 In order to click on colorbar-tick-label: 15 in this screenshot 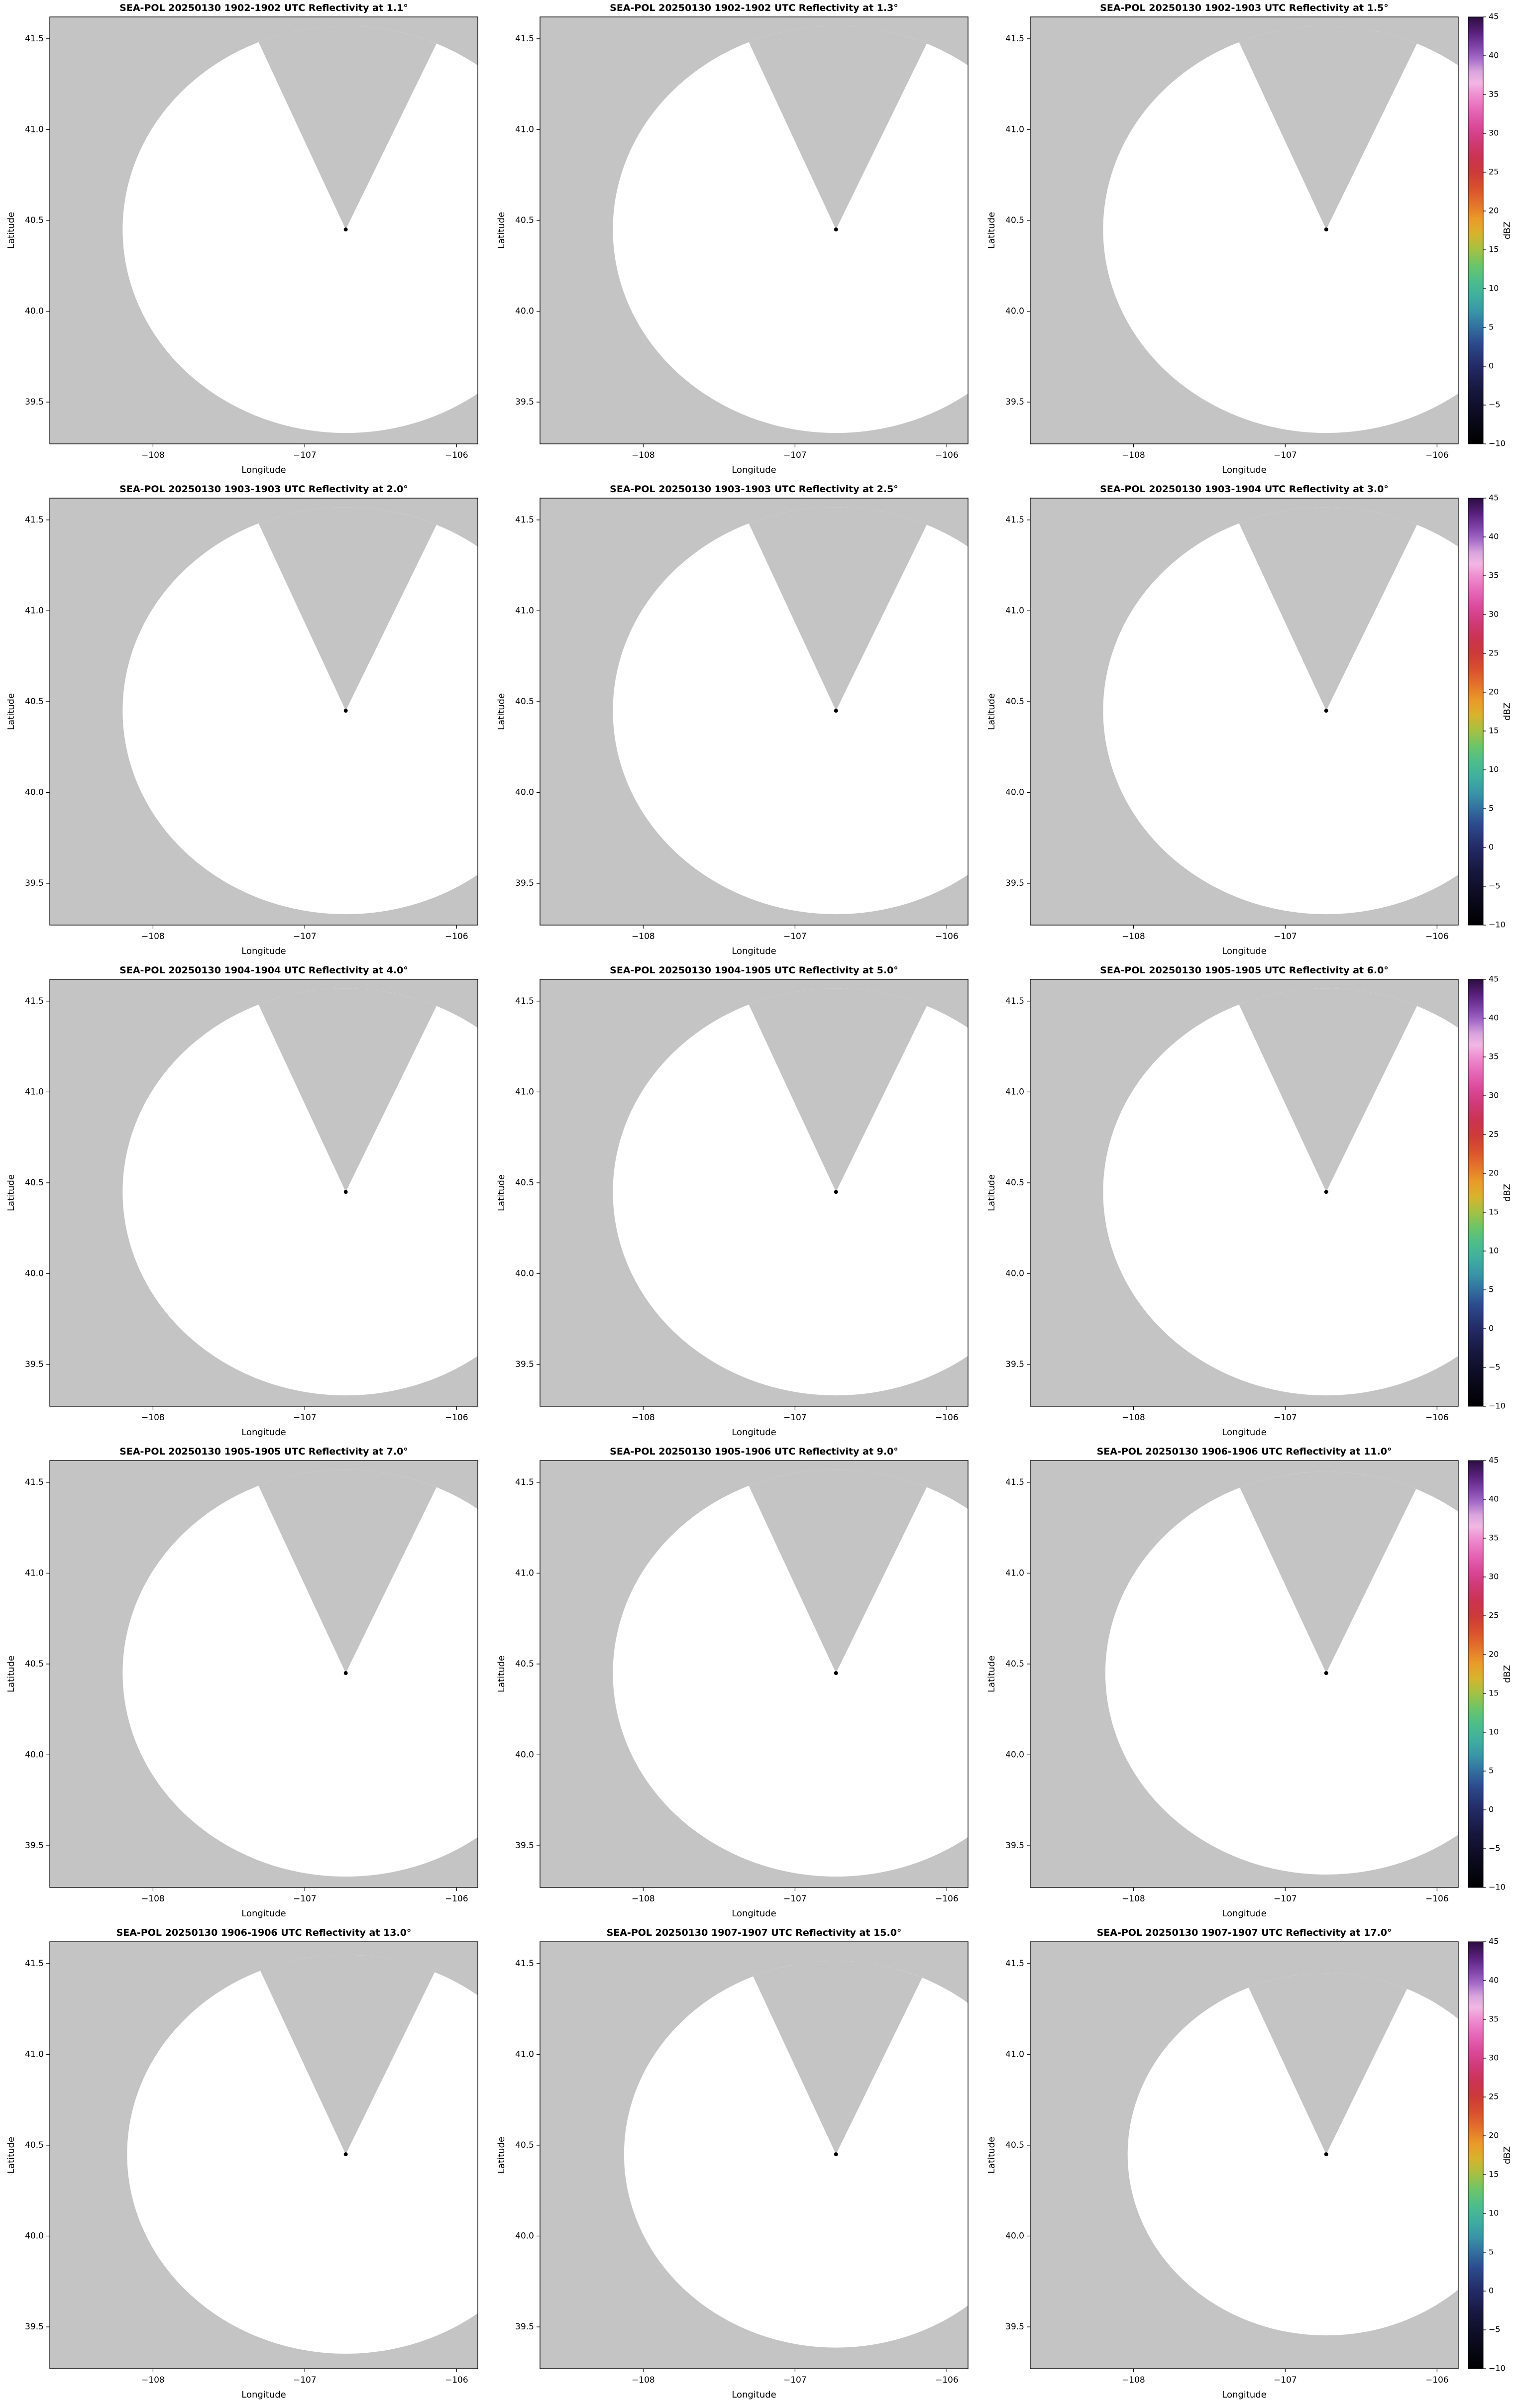, I will do `click(1494, 730)`.